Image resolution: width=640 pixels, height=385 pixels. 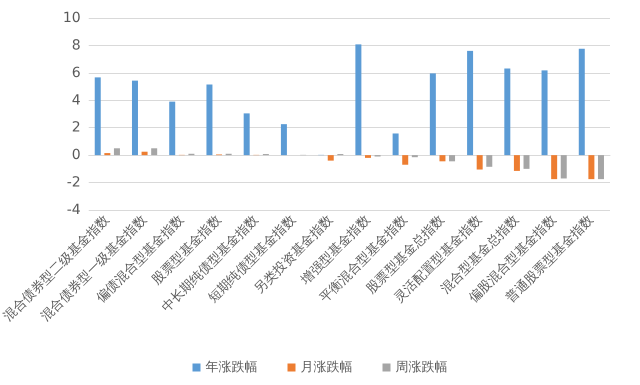 I want to click on y-tick-label: 6, so click(x=76, y=72).